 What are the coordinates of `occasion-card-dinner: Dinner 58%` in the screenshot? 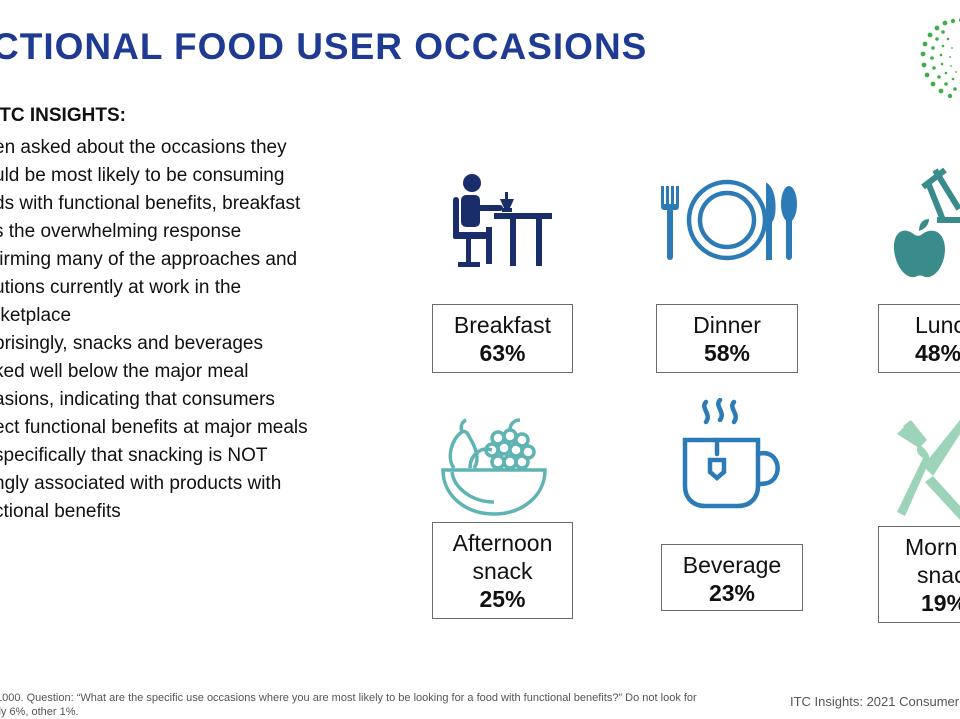 It's located at (727, 338).